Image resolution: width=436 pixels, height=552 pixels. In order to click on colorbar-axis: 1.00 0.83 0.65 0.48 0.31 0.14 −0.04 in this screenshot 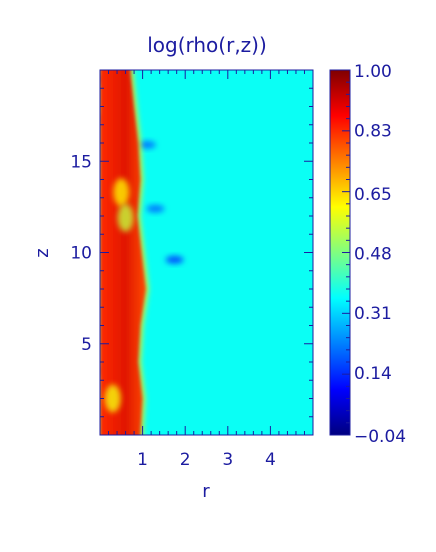, I will do `click(367, 254)`.